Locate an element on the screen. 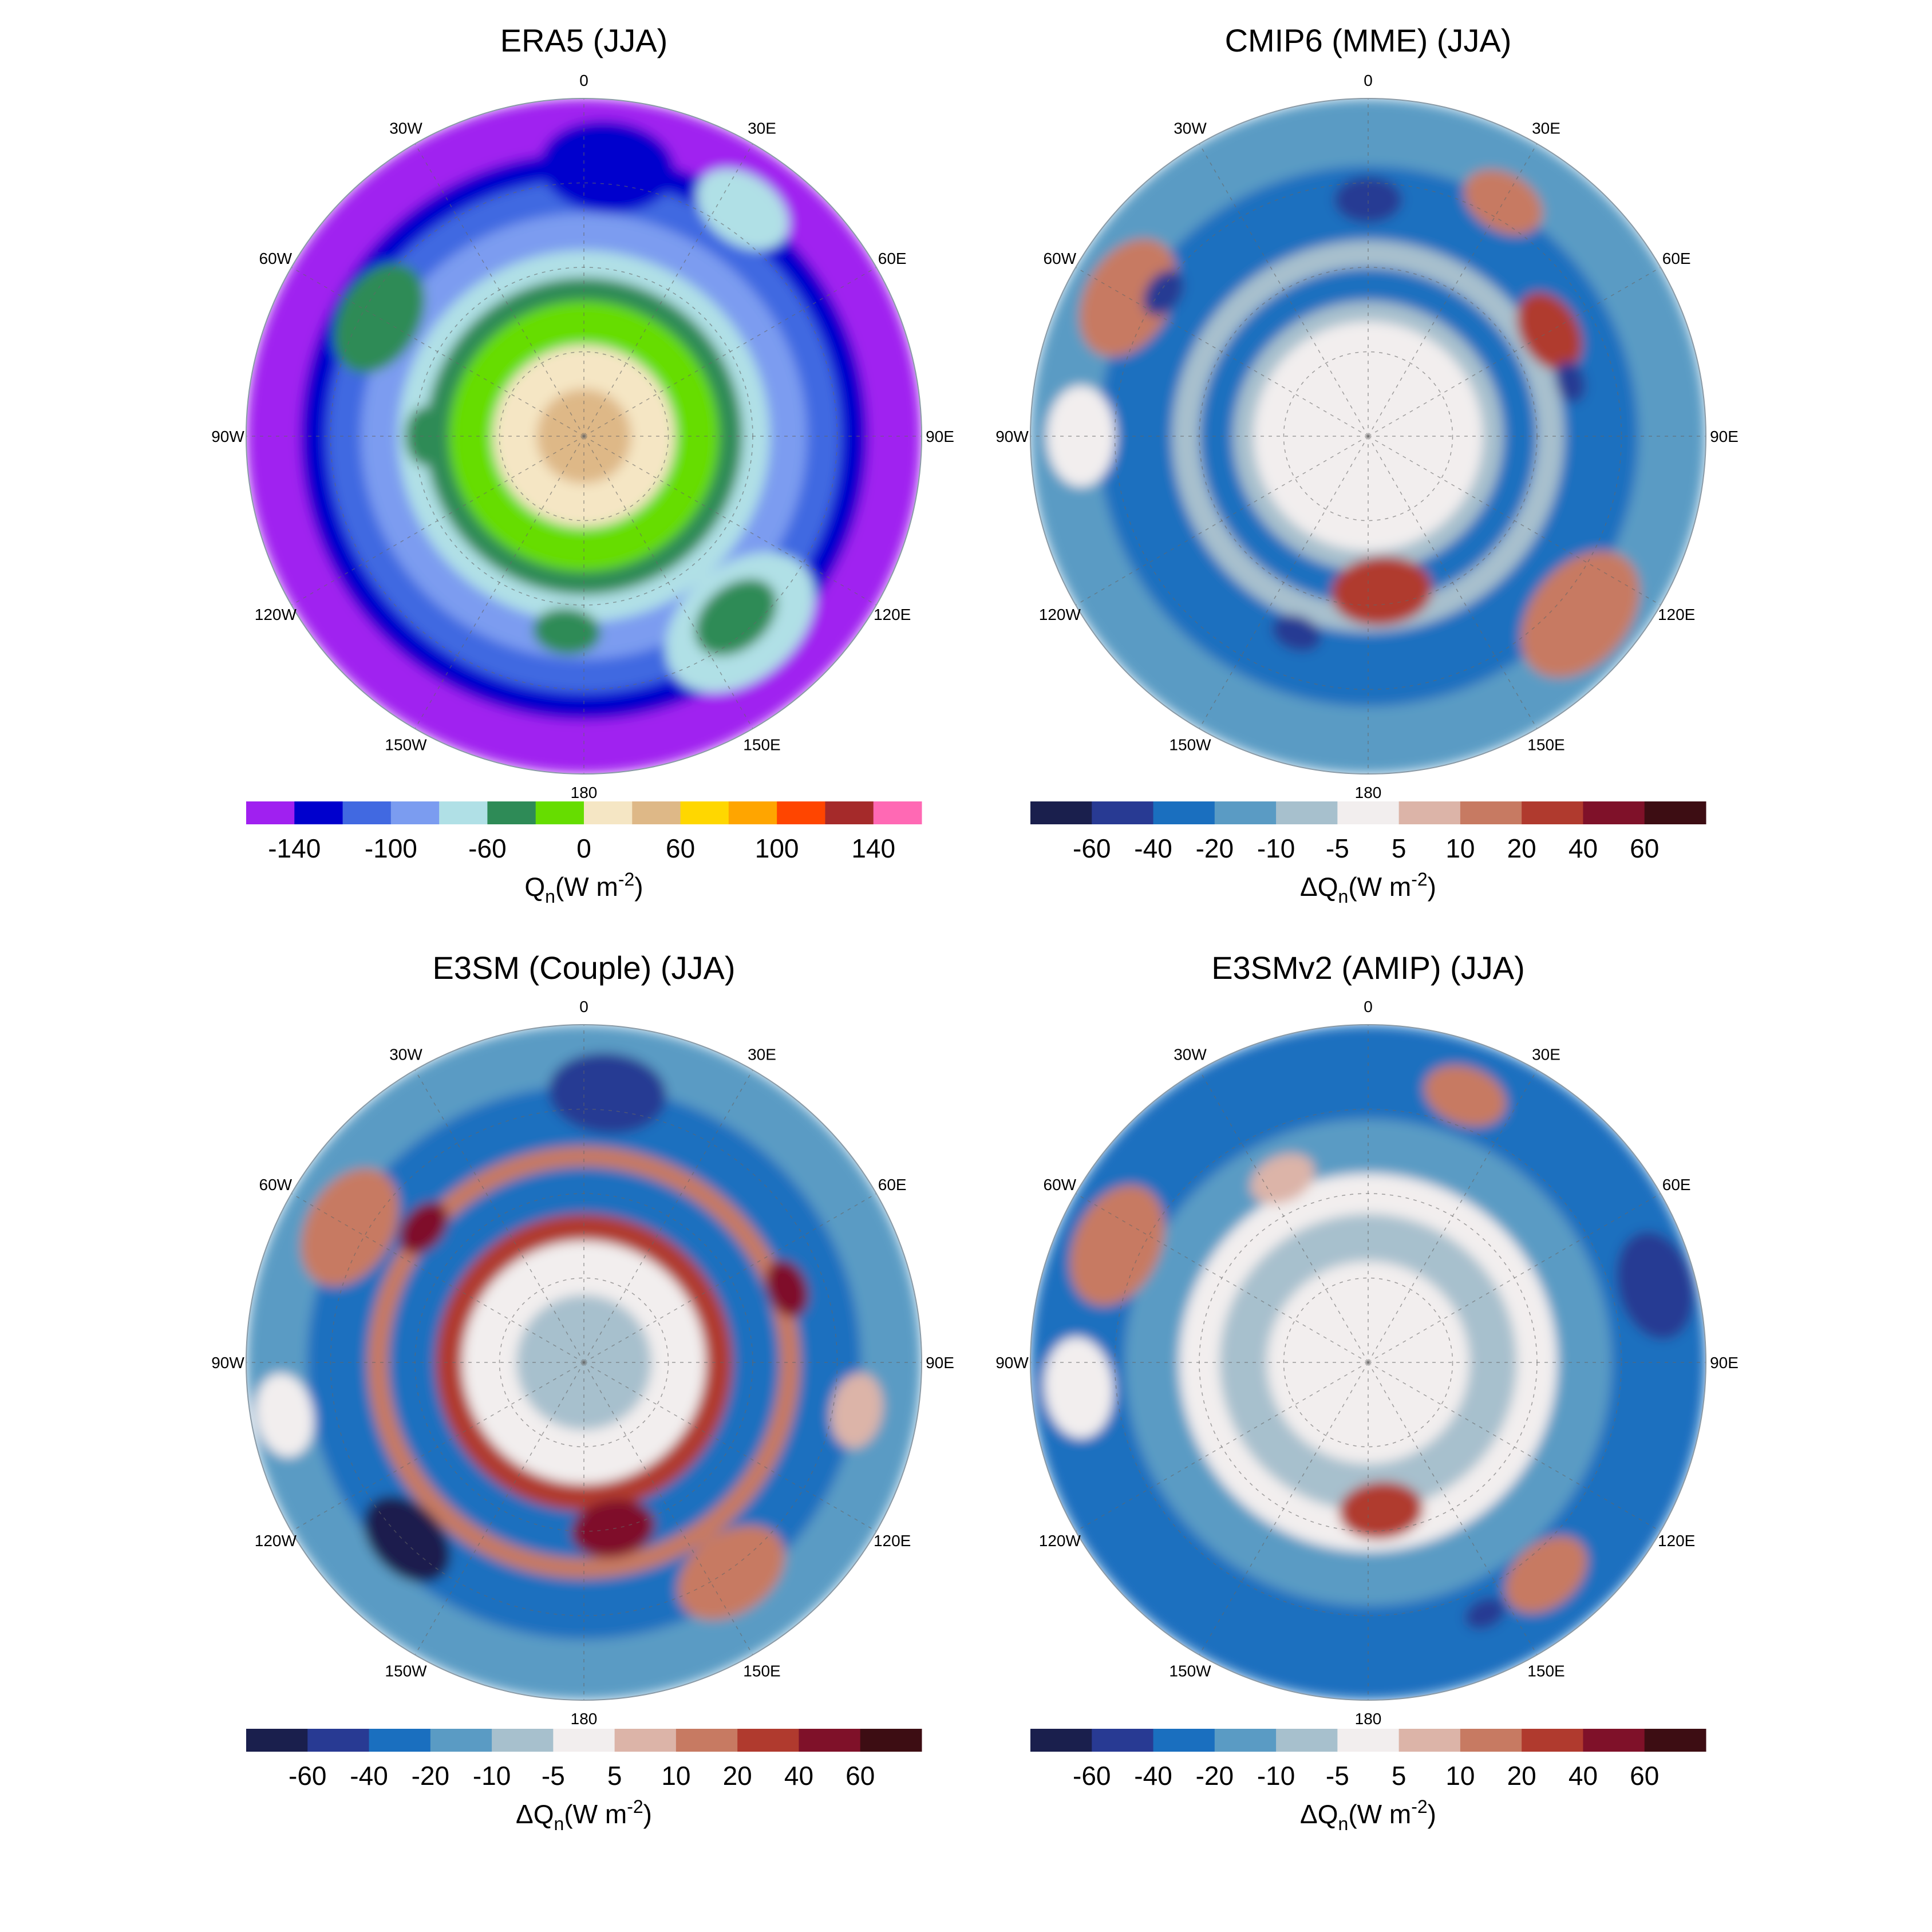 This screenshot has width=1932, height=1932. field-layer is located at coordinates (1368, 436).